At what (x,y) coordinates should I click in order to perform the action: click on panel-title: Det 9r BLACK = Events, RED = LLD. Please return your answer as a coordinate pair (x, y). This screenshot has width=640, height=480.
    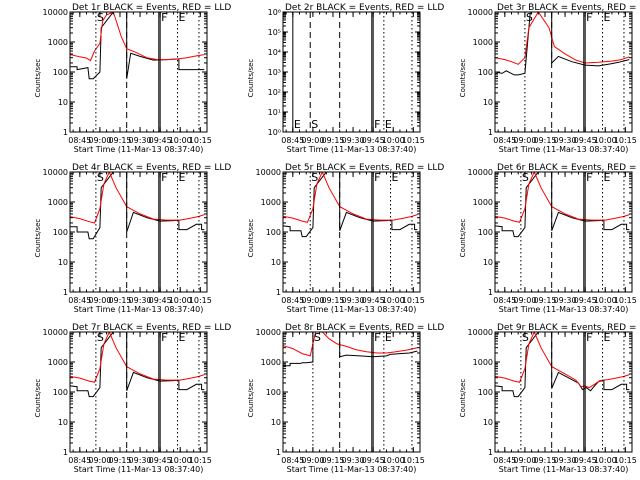
    Looking at the image, I should click on (568, 328).